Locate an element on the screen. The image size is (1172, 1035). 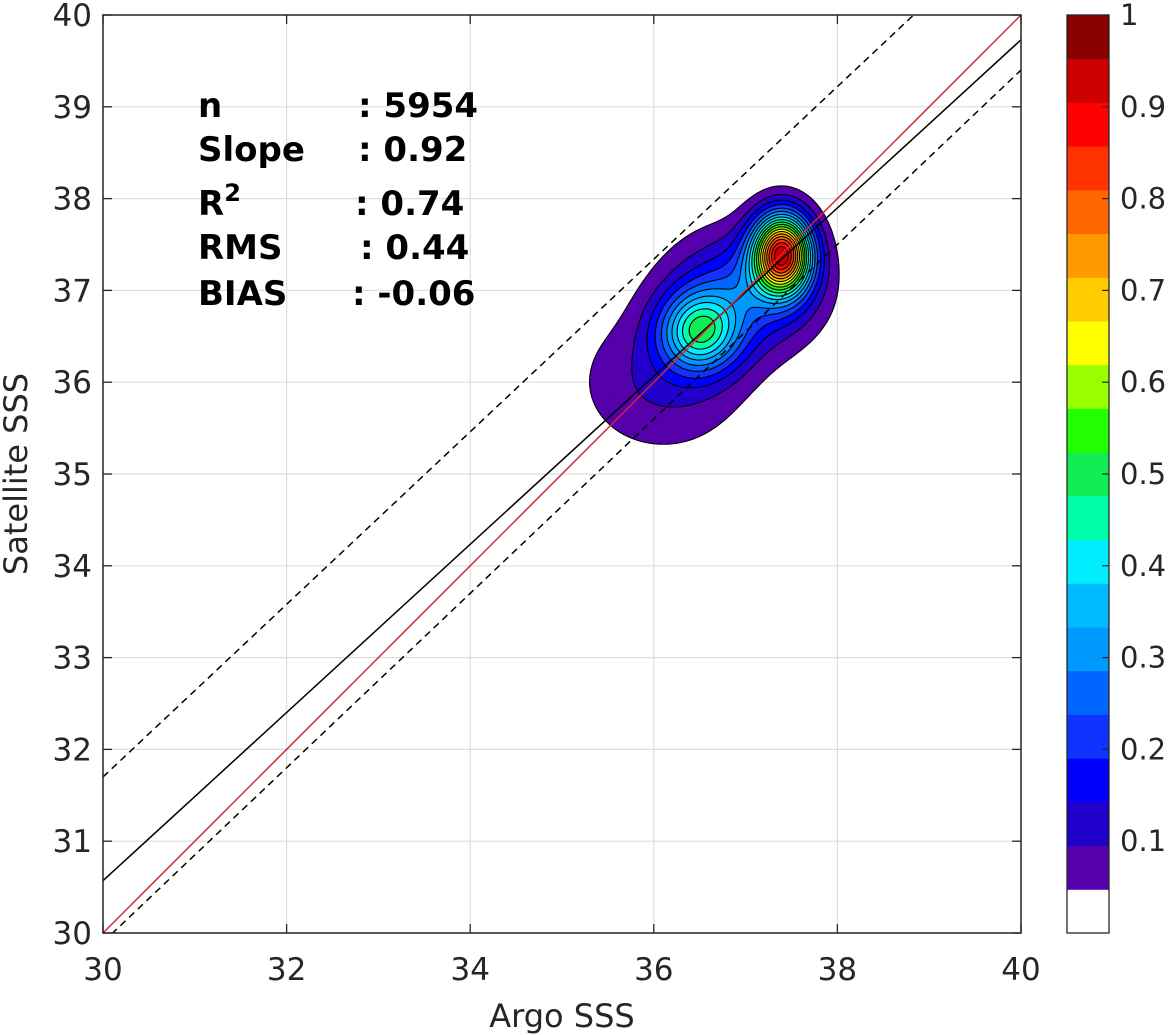
x-tick-labels: 30 32 34 36 38 40 is located at coordinates (561, 970).